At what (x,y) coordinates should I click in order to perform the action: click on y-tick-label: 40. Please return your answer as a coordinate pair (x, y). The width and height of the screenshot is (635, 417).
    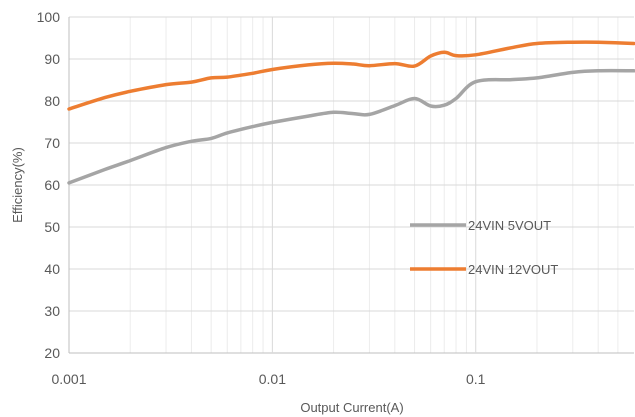
    Looking at the image, I should click on (52, 269).